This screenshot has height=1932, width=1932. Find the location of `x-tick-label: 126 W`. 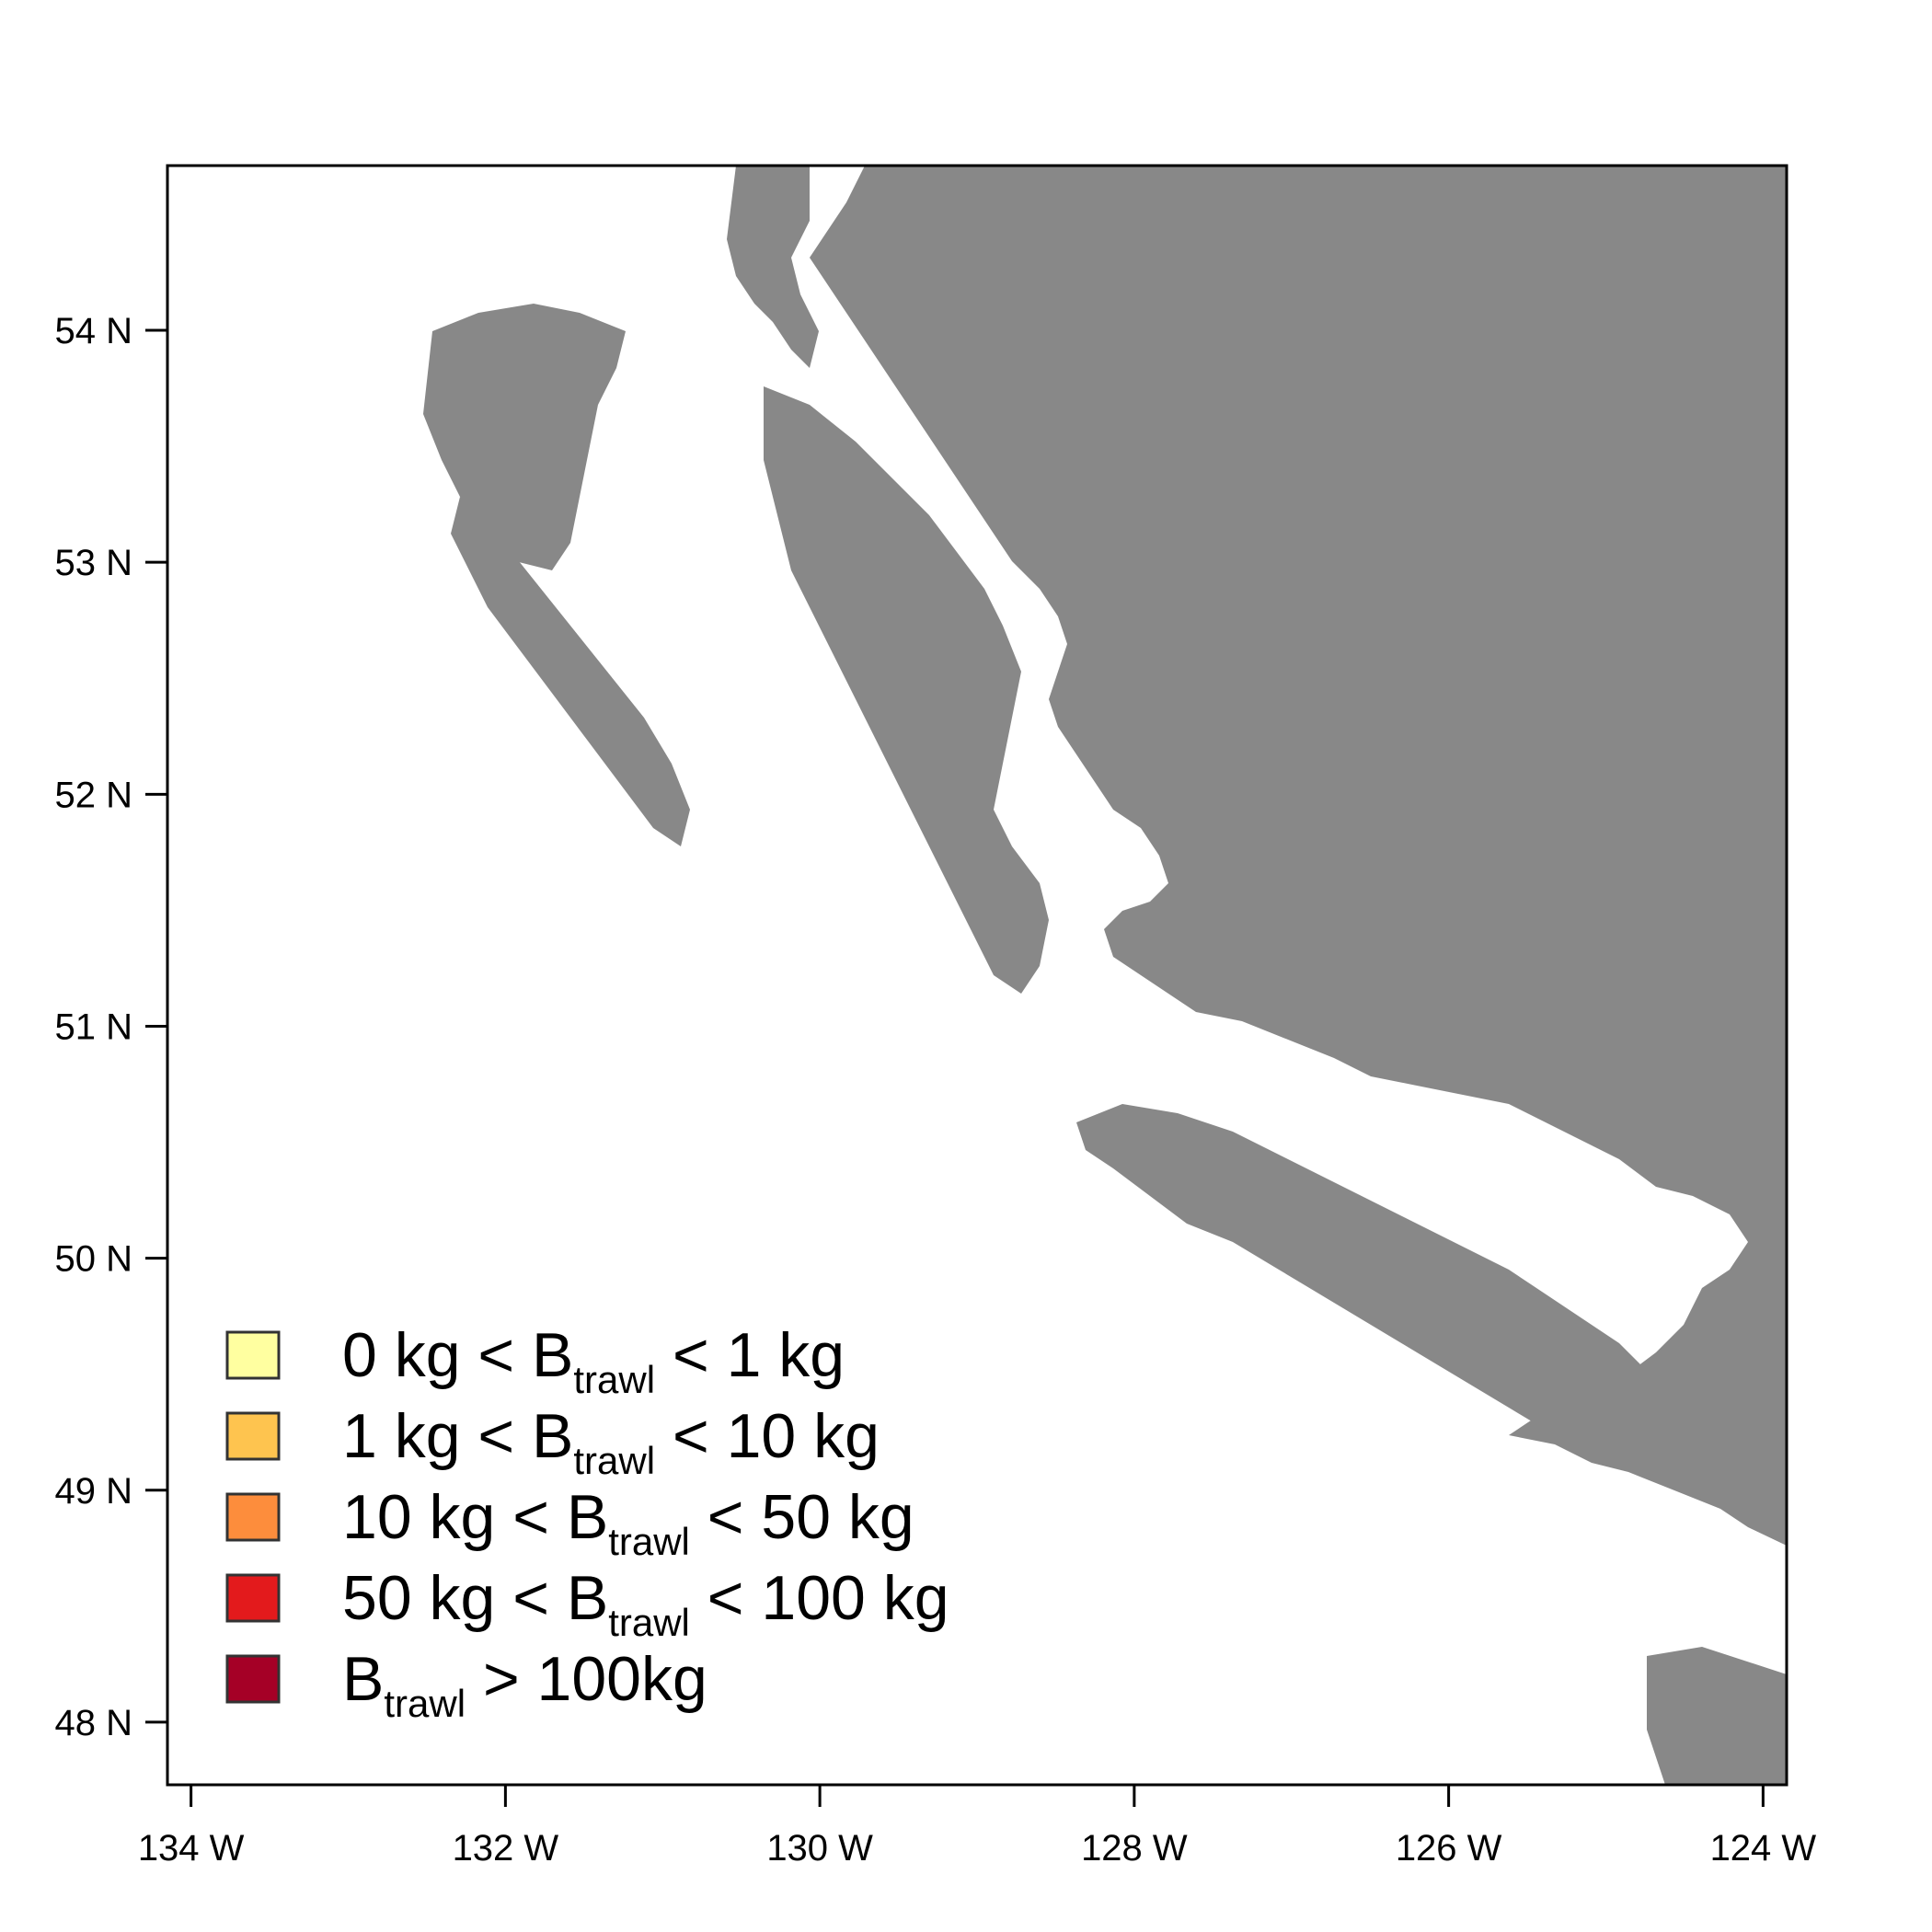

x-tick-label: 126 W is located at coordinates (1449, 1848).